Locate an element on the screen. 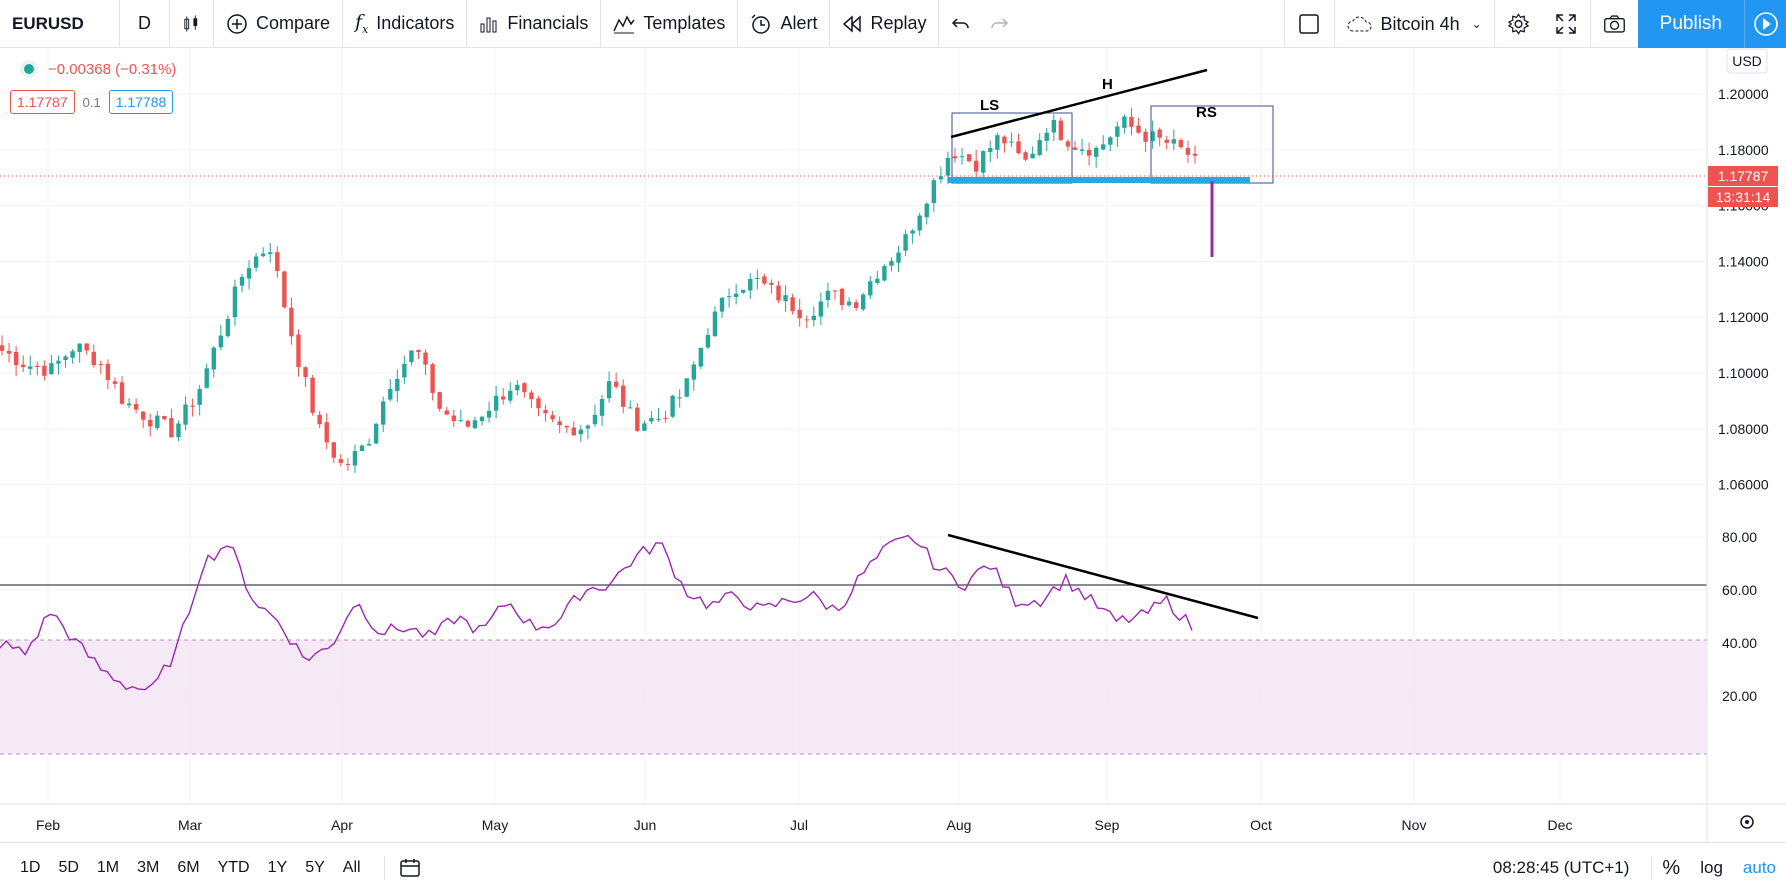 This screenshot has width=1786, height=892. range-button-5y: 5Y is located at coordinates (315, 867).